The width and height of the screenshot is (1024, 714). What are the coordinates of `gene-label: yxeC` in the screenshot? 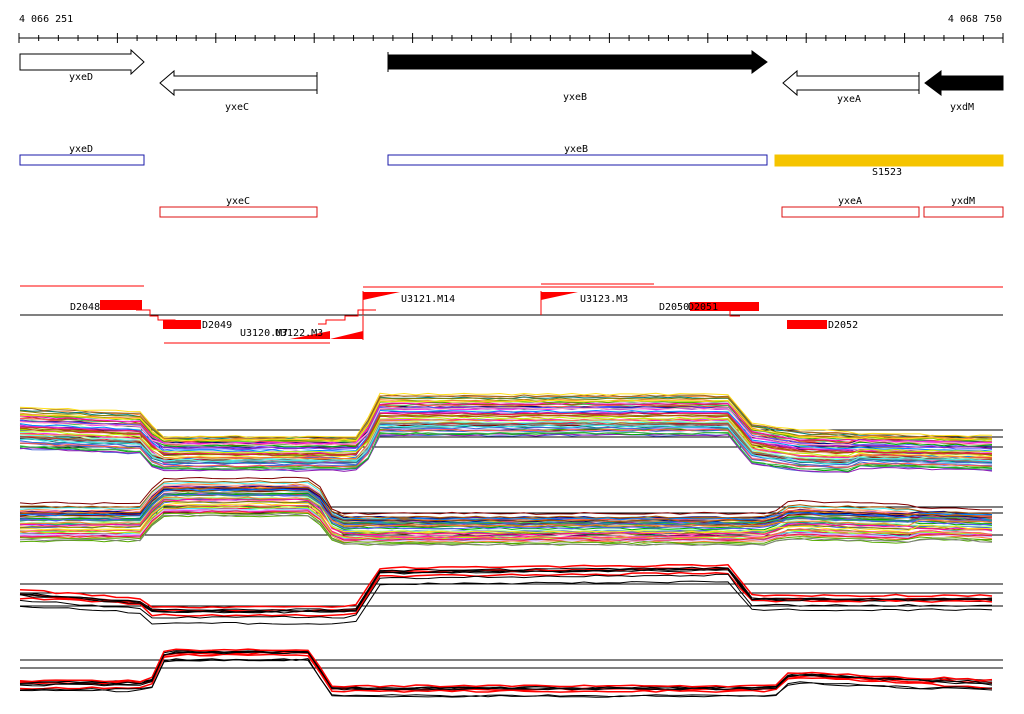 It's located at (237, 107).